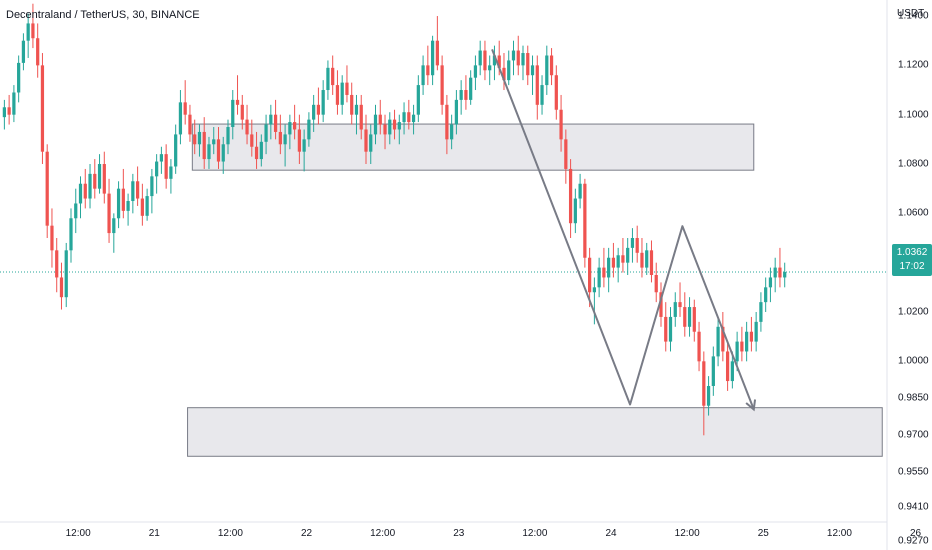 The image size is (932, 550). I want to click on support-zone, so click(535, 432).